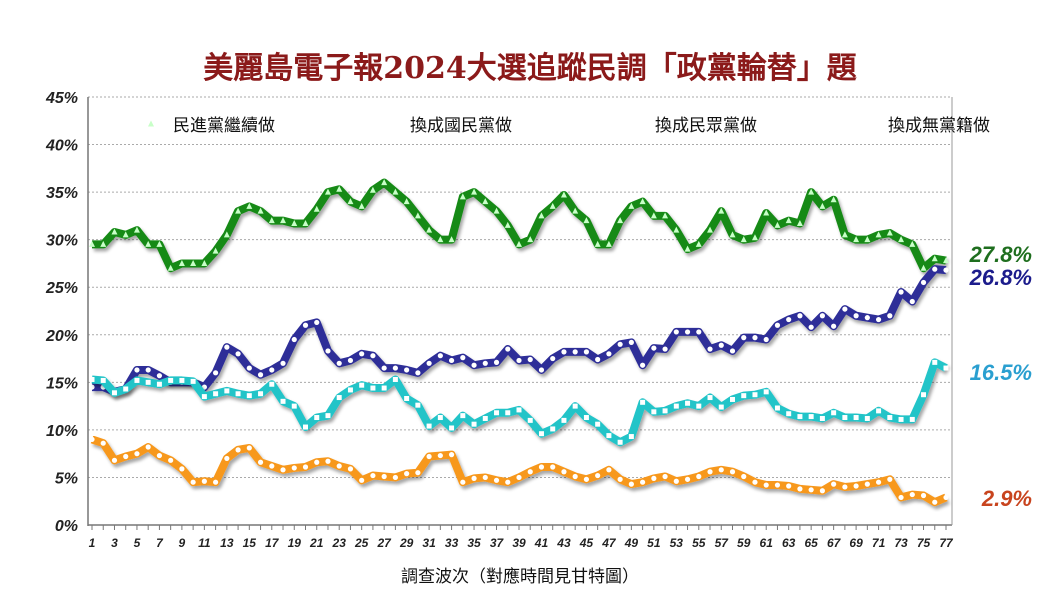  What do you see at coordinates (182, 543) in the screenshot?
I see `x-tick-label: 9` at bounding box center [182, 543].